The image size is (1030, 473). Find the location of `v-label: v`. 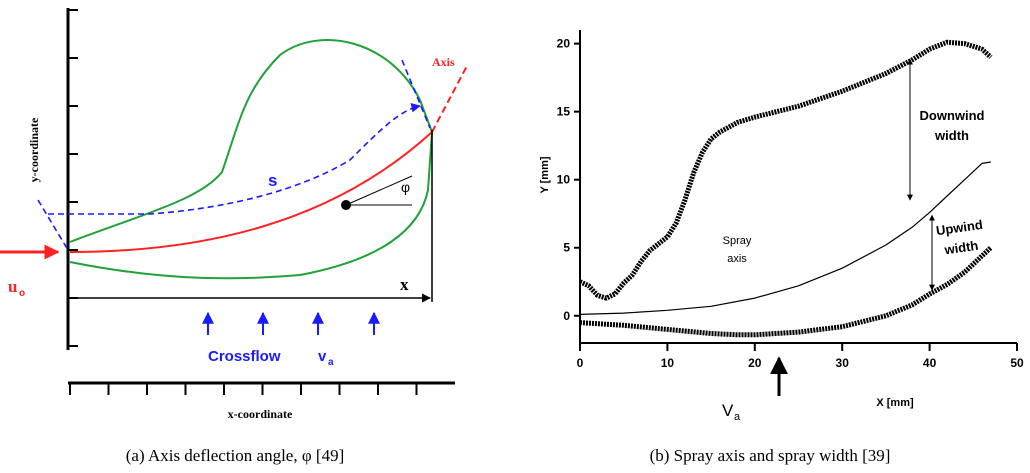

v-label: v is located at coordinates (322, 356).